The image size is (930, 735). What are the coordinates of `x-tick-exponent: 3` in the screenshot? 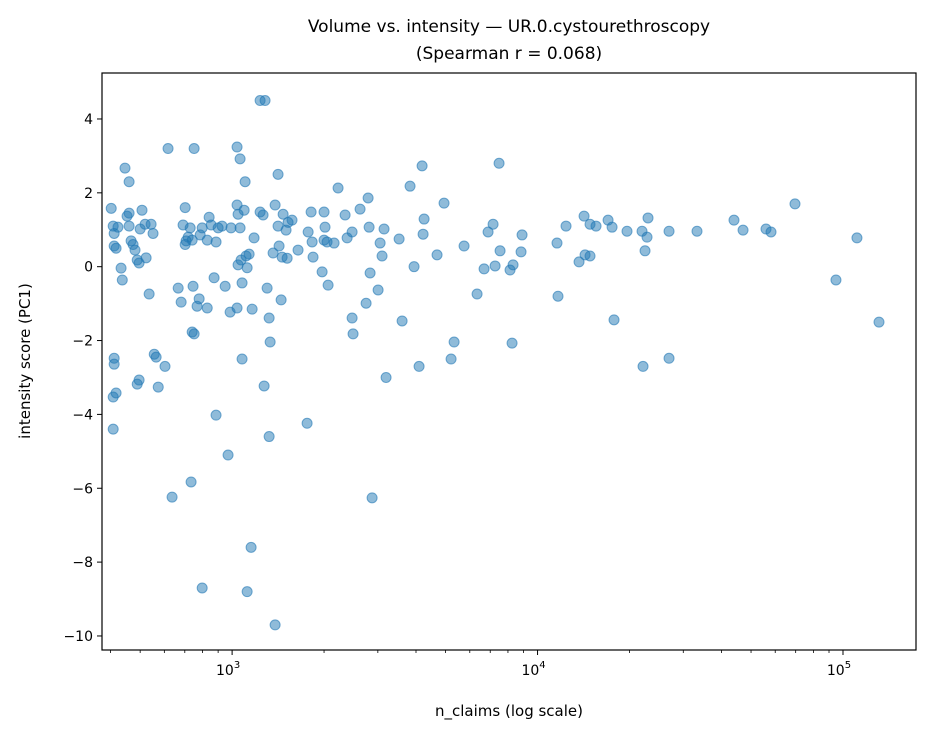 It's located at (237, 665).